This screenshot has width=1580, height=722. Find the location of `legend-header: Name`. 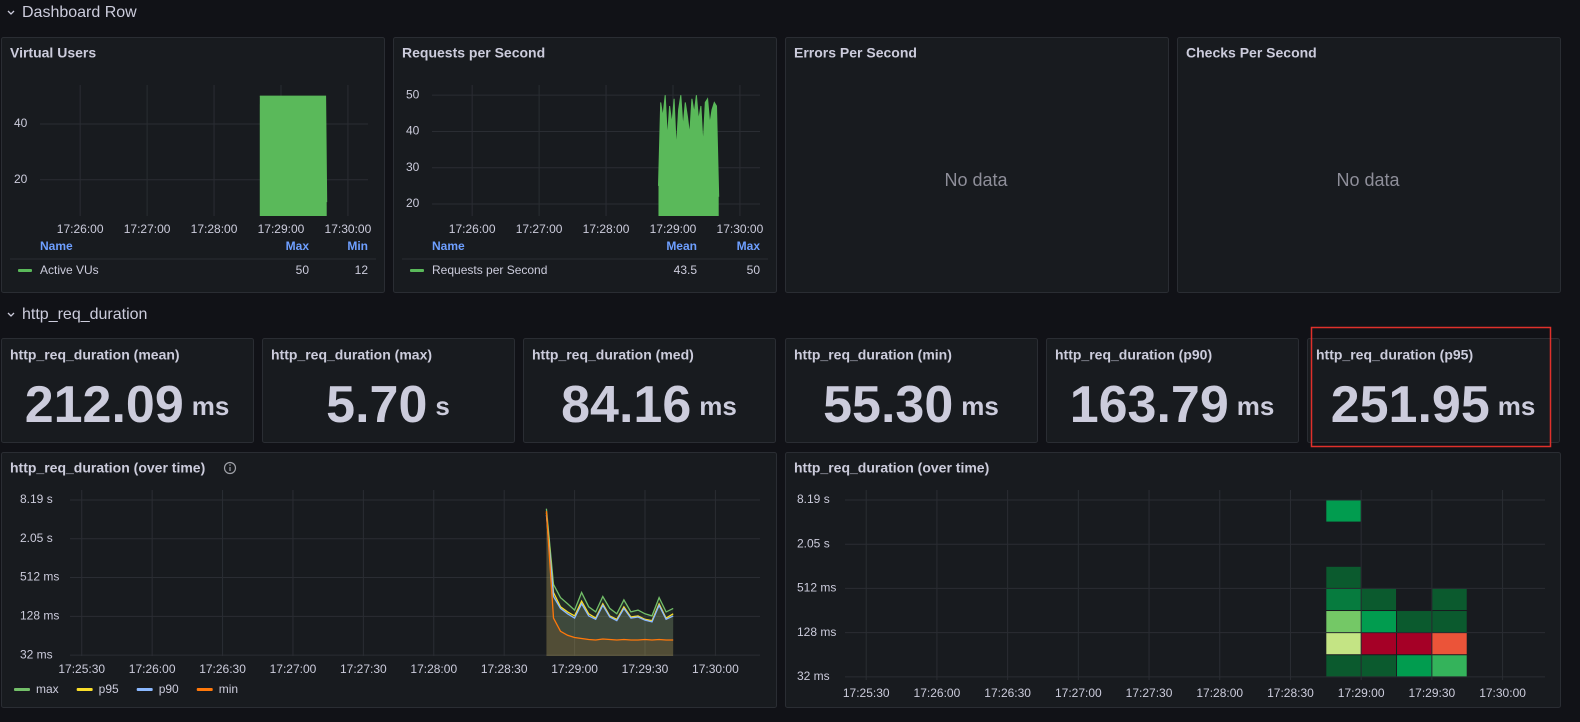

legend-header: Name is located at coordinates (56, 246).